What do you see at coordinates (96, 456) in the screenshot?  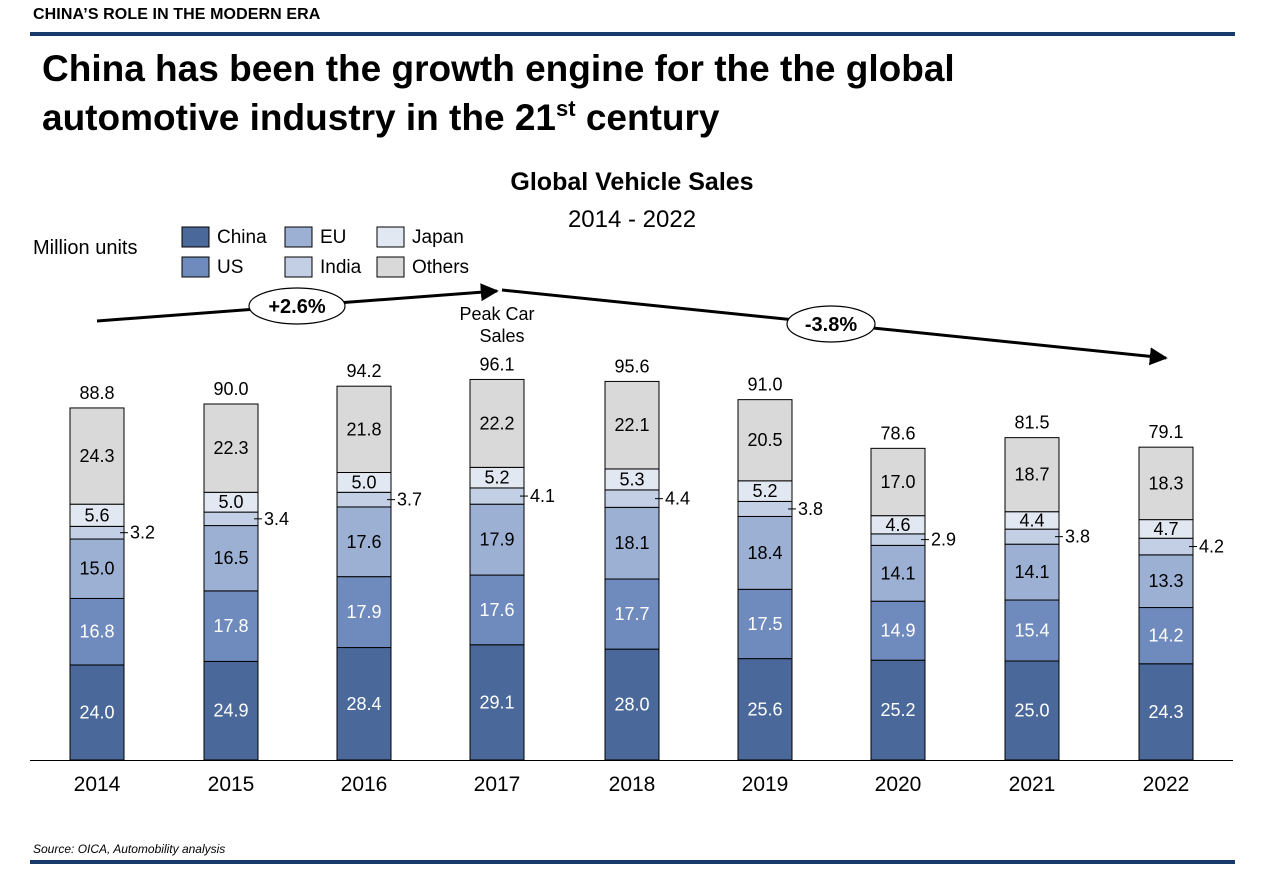 I see `data-label-others-2014: 24.3` at bounding box center [96, 456].